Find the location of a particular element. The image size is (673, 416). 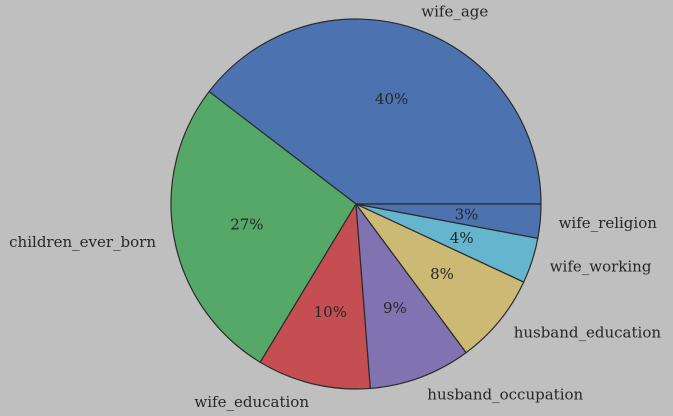

pie-slice-husband-education is located at coordinates (440, 278).